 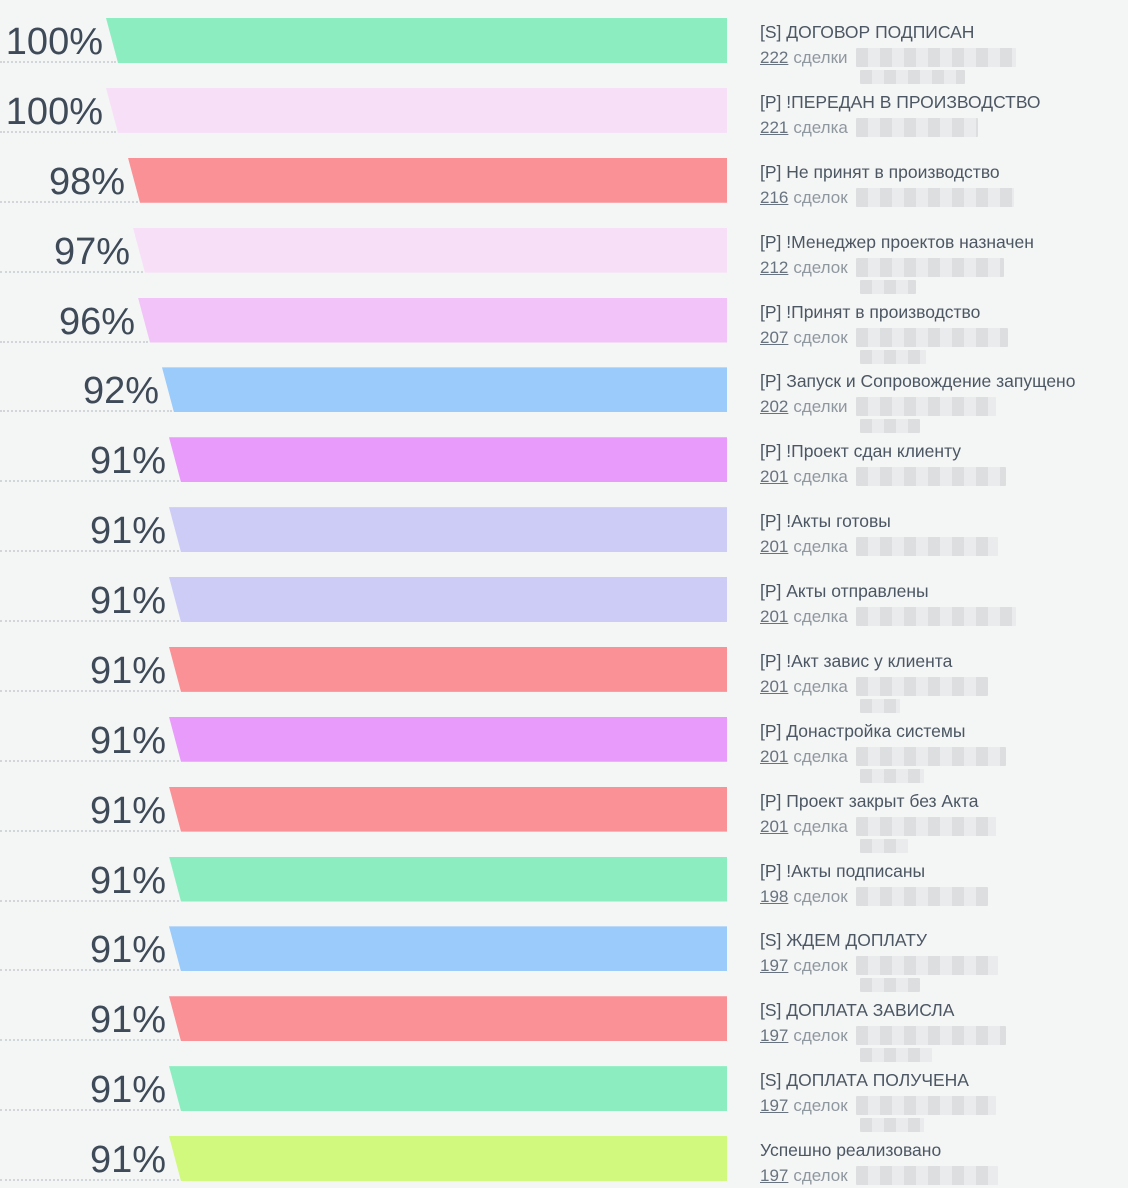 What do you see at coordinates (844, 591) in the screenshot?
I see `stage-title: [P] Акты отправлены` at bounding box center [844, 591].